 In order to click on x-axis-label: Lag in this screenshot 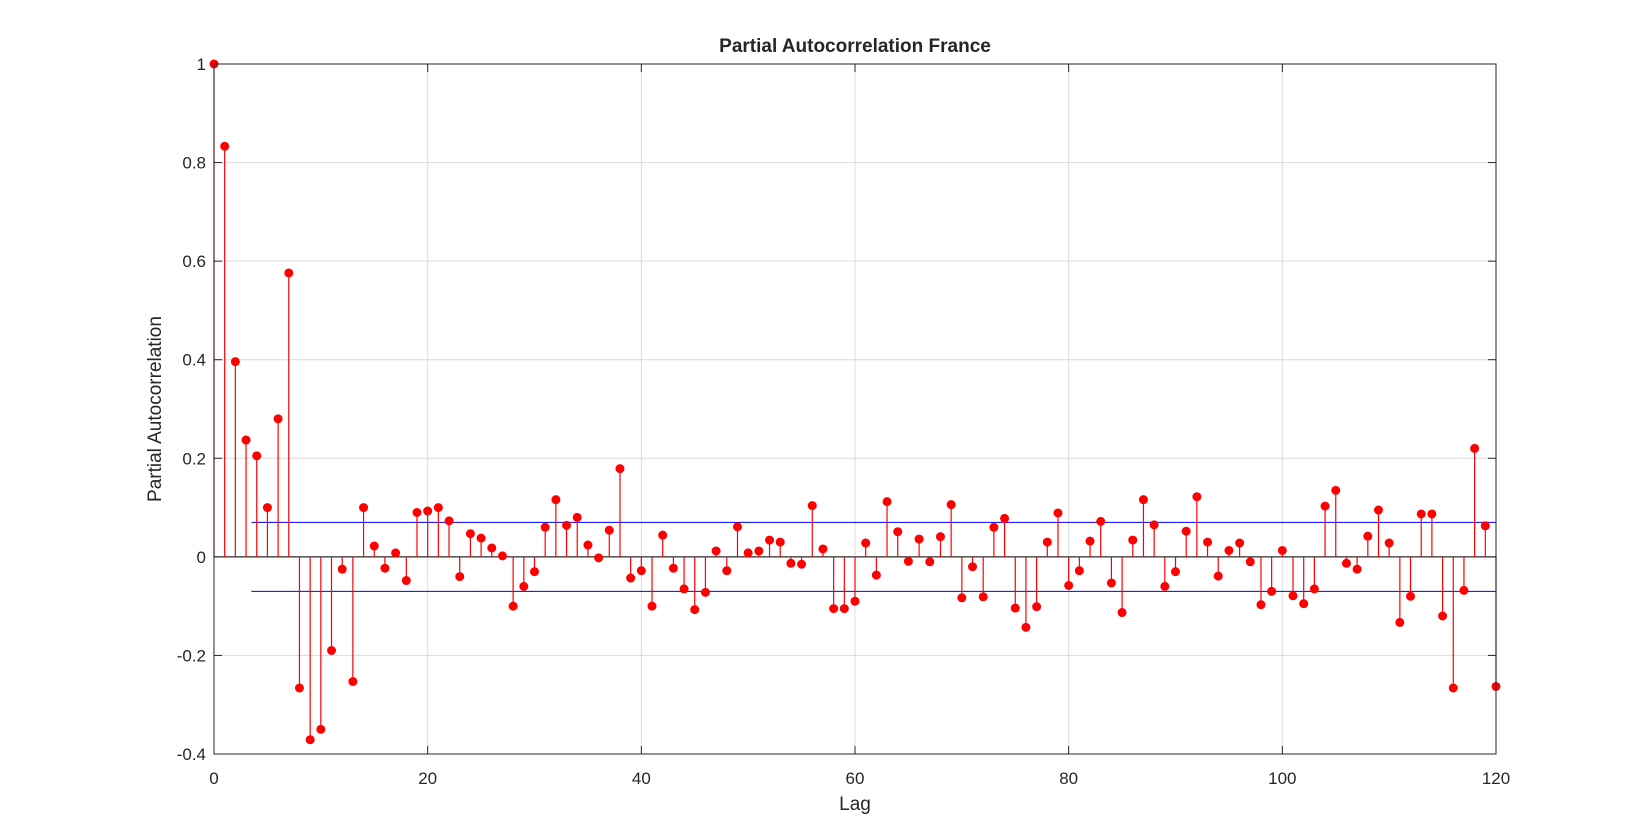, I will do `click(855, 804)`.